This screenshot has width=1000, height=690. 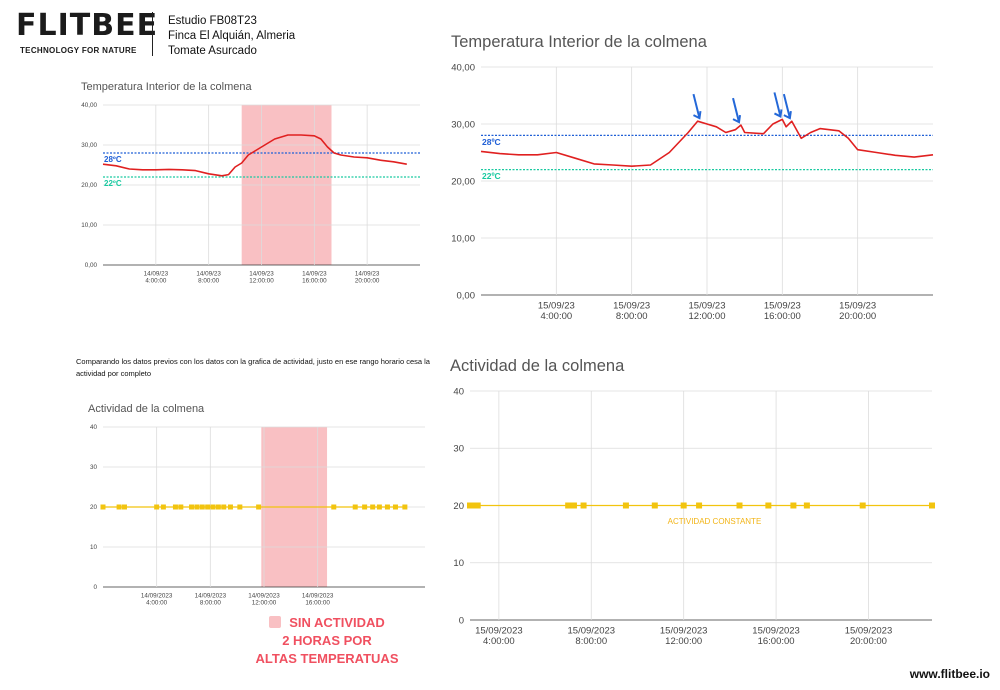 What do you see at coordinates (463, 67) in the screenshot?
I see `y-tick-label: 40,00` at bounding box center [463, 67].